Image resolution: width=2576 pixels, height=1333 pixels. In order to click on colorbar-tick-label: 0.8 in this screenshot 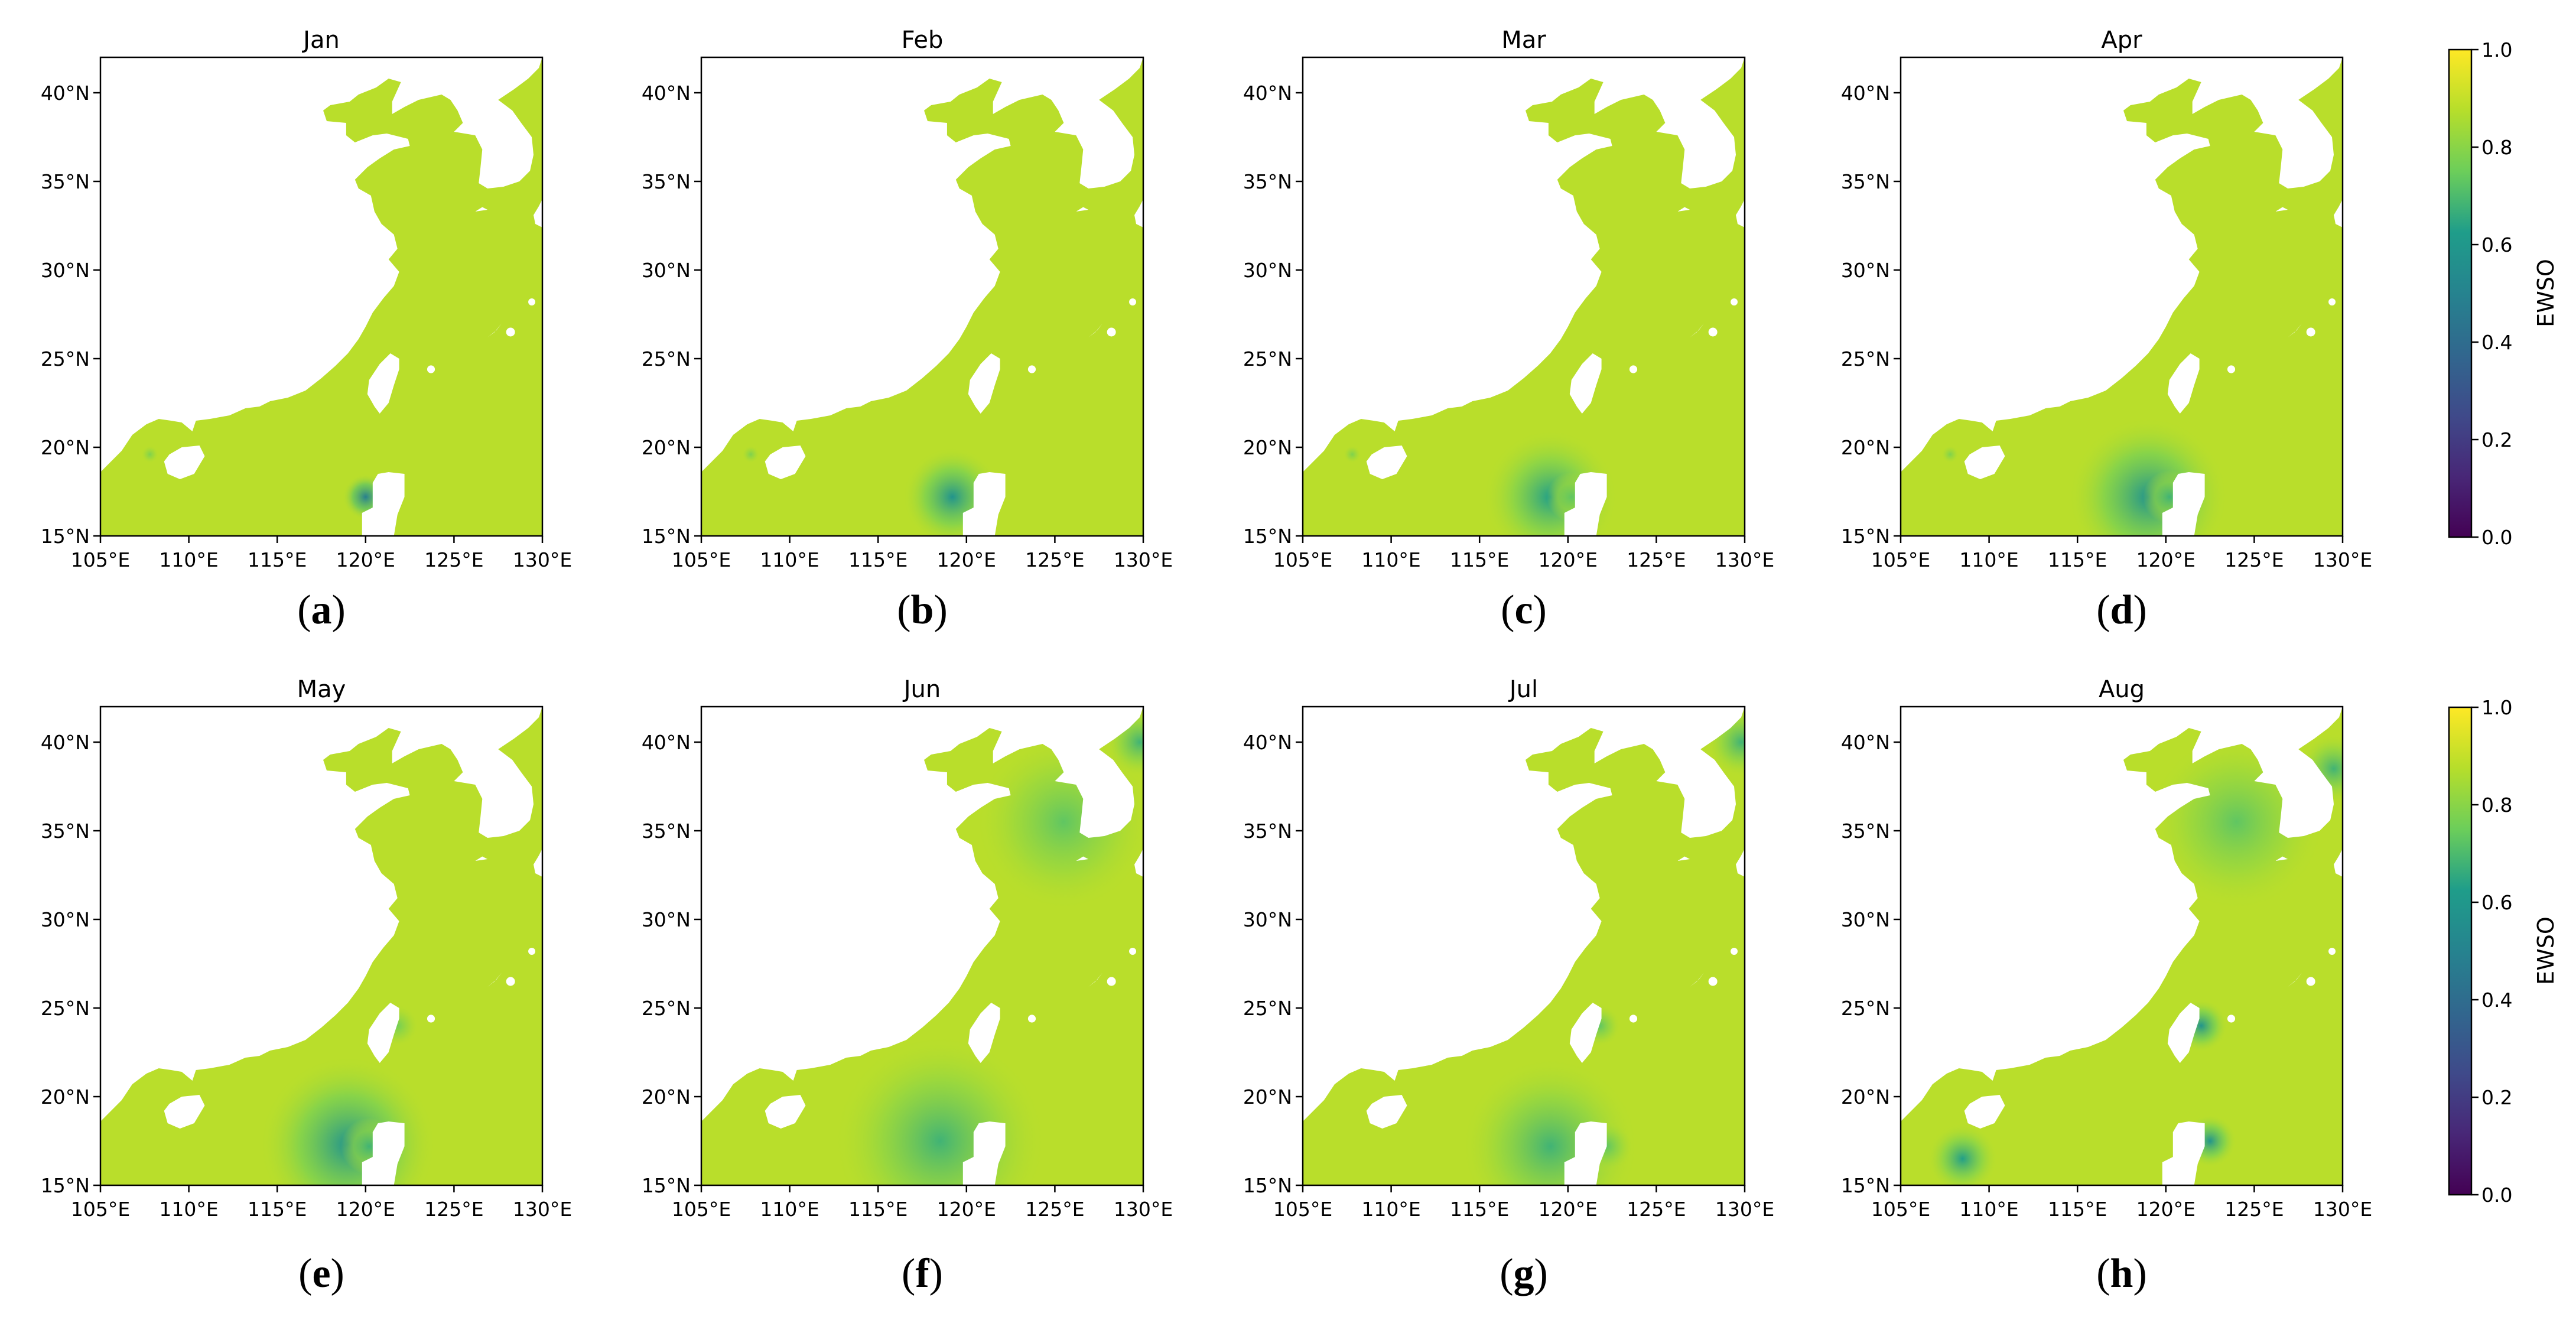, I will do `click(2497, 805)`.